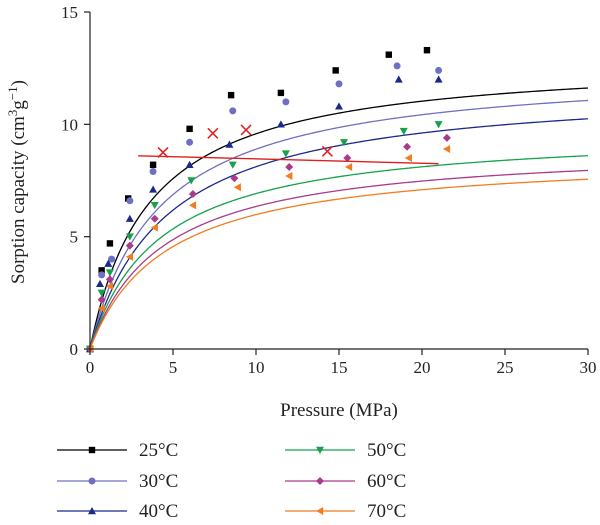  Describe the element at coordinates (256, 367) in the screenshot. I see `x-tick-label-2: 10` at that location.